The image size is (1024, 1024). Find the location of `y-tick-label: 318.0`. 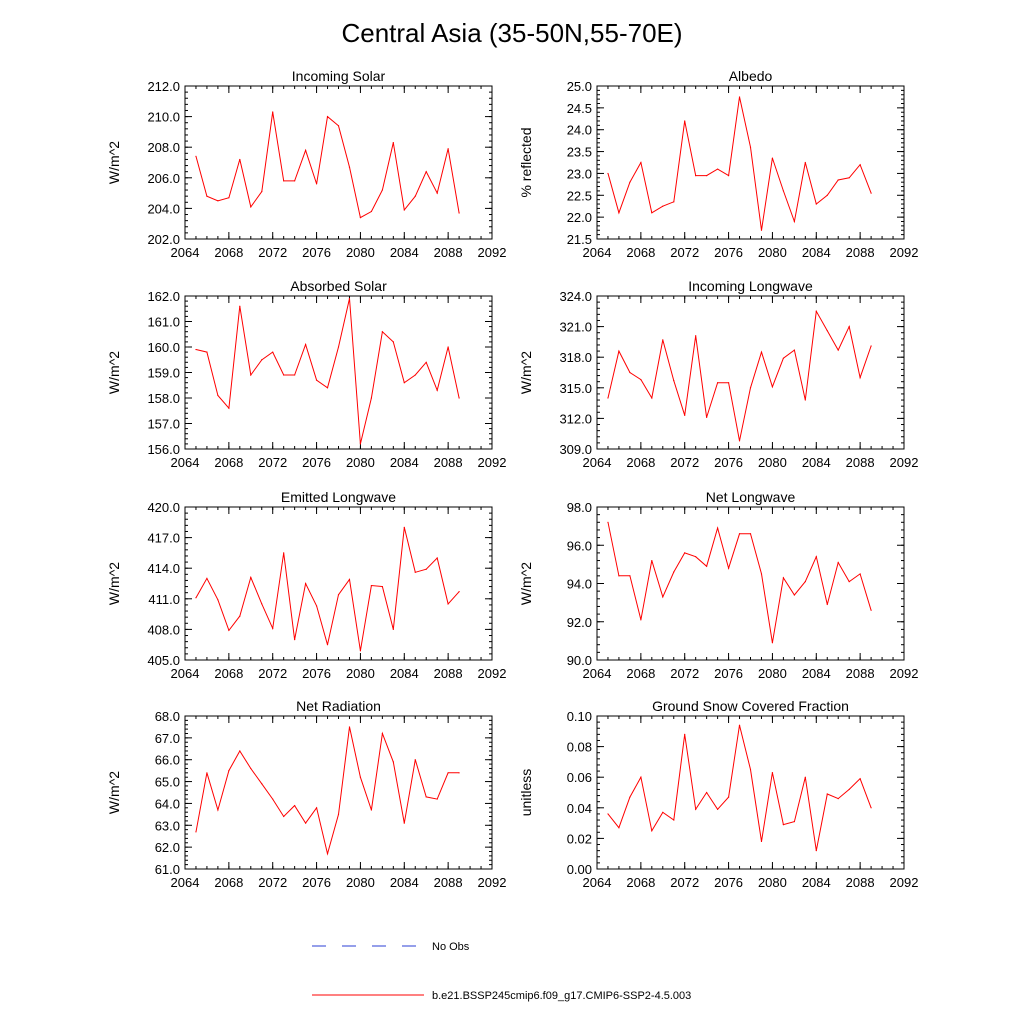

y-tick-label: 318.0 is located at coordinates (575, 357).